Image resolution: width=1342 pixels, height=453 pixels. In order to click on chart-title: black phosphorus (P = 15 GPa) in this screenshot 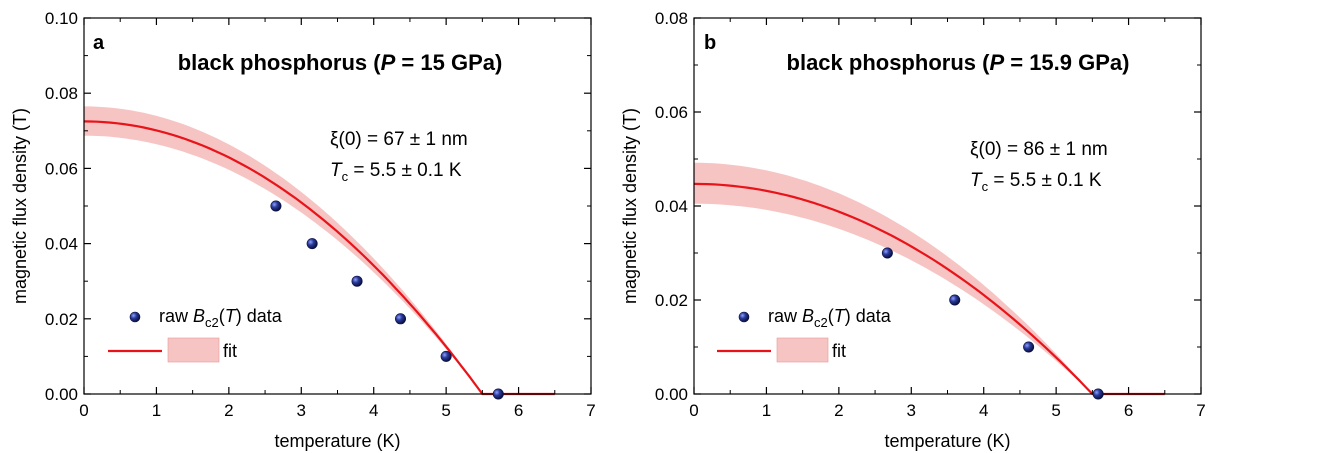, I will do `click(340, 62)`.